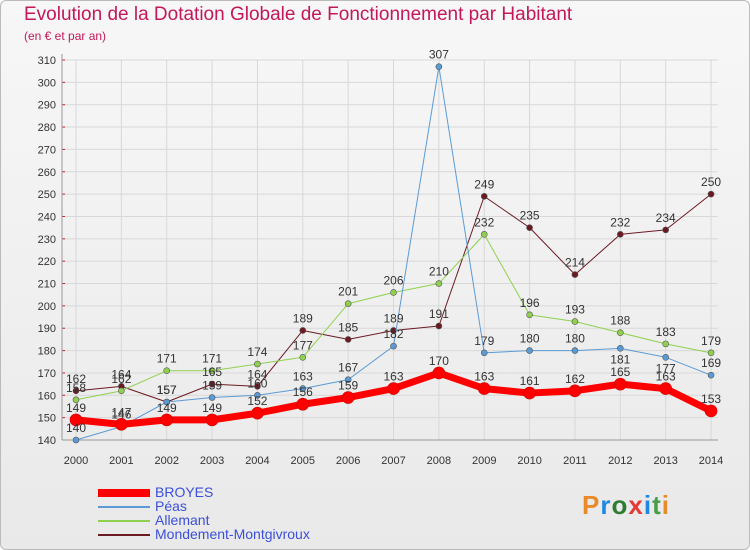  Describe the element at coordinates (47, 396) in the screenshot. I see `y-tick-label: 160` at that location.